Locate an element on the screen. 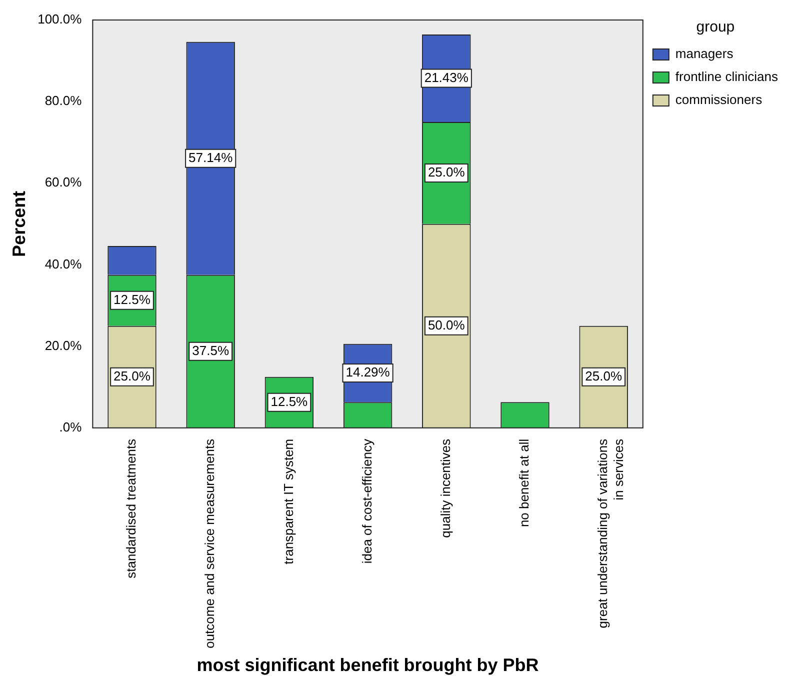 The image size is (798, 686). data-label: 37.5% is located at coordinates (211, 350).